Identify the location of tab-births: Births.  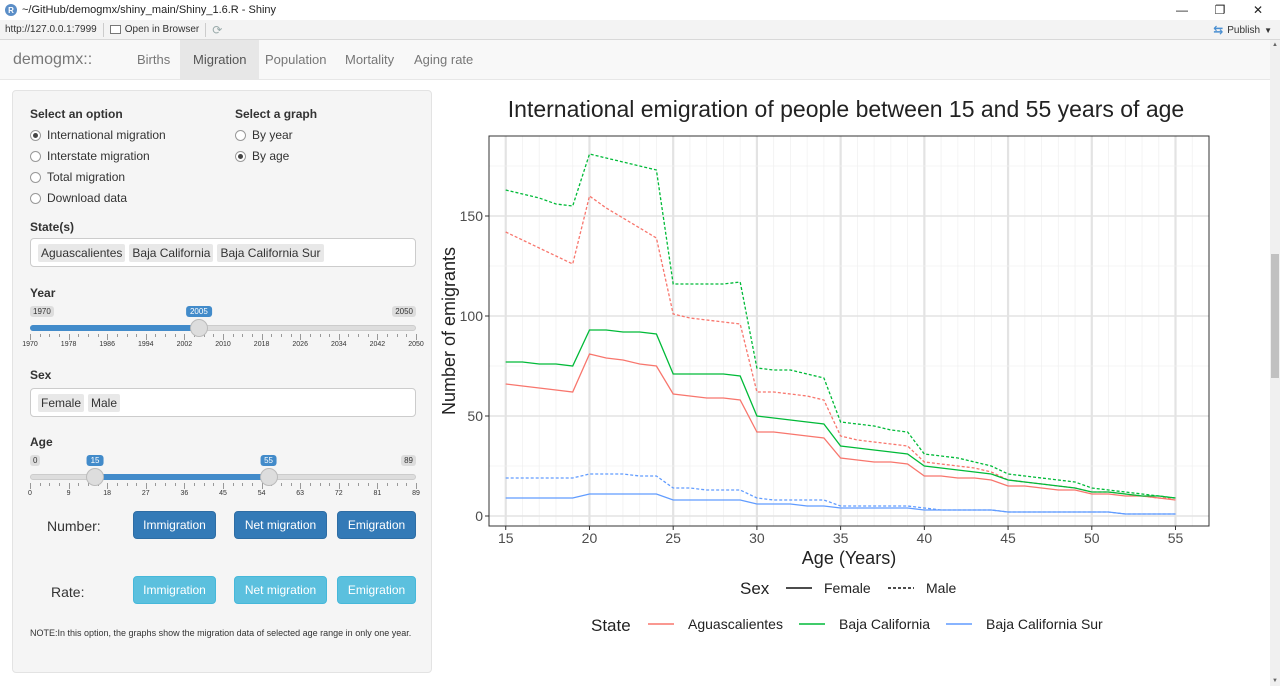
(154, 59).